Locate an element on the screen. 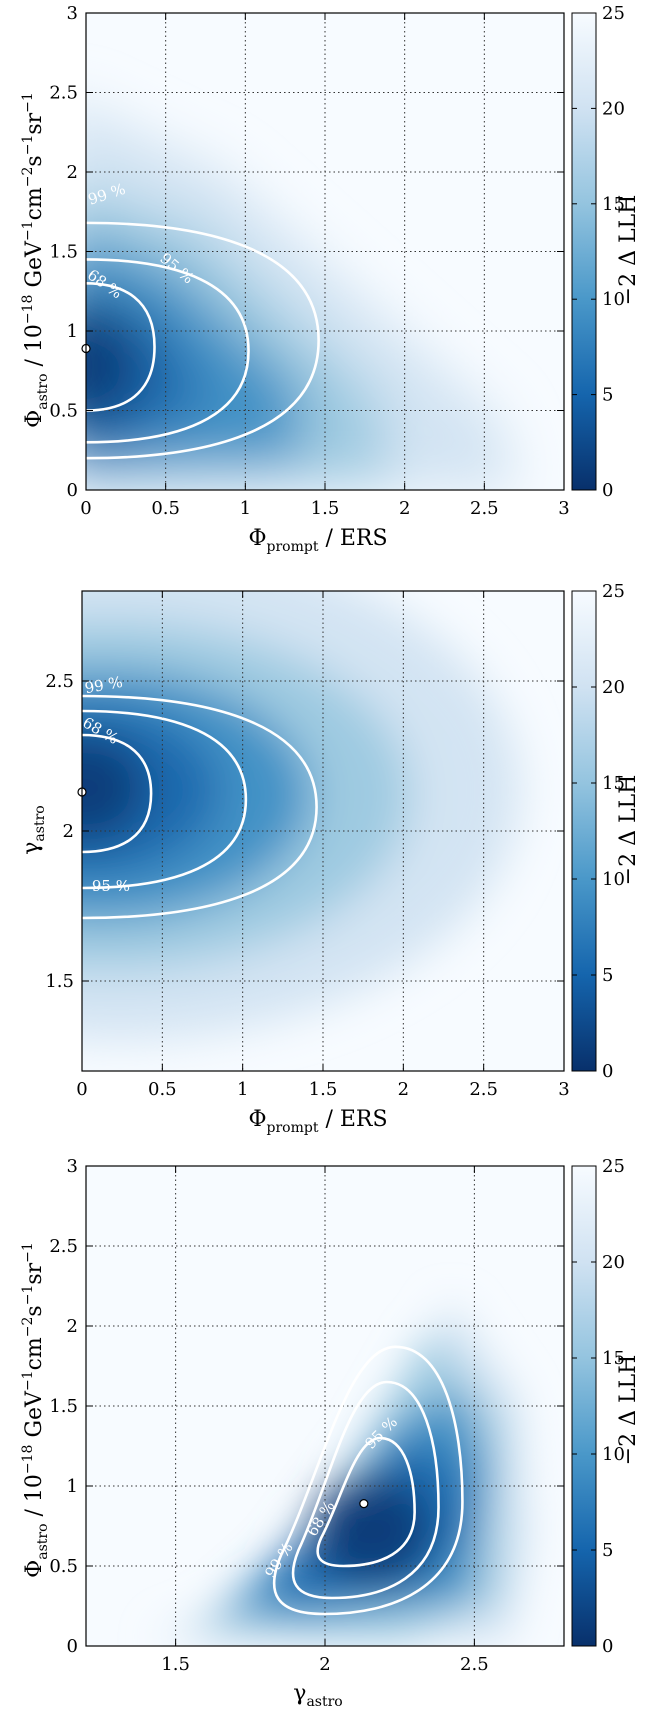 This screenshot has width=653, height=1714. colorbar-ticks-2: 0 5 10 15 20 25 is located at coordinates (598, 831).